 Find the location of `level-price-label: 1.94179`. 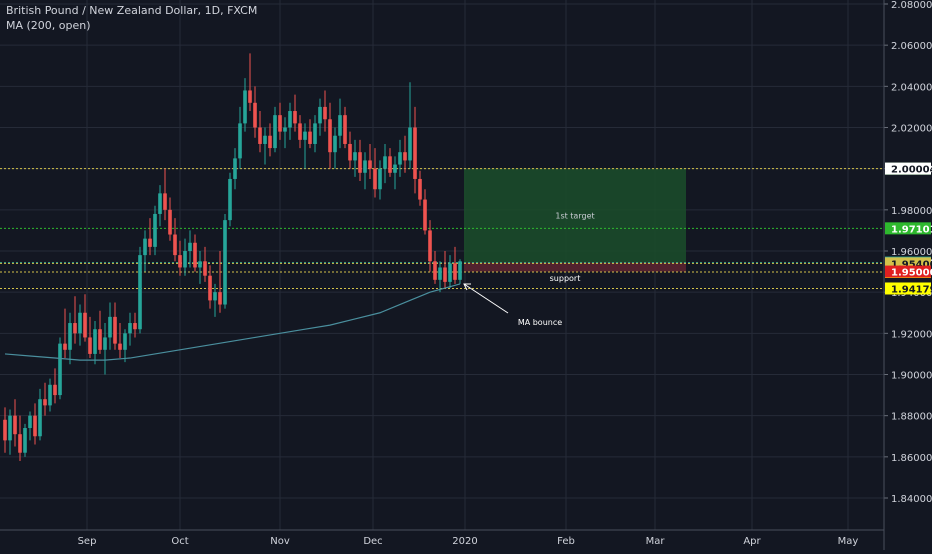

level-price-label: 1.94179 is located at coordinates (911, 289).